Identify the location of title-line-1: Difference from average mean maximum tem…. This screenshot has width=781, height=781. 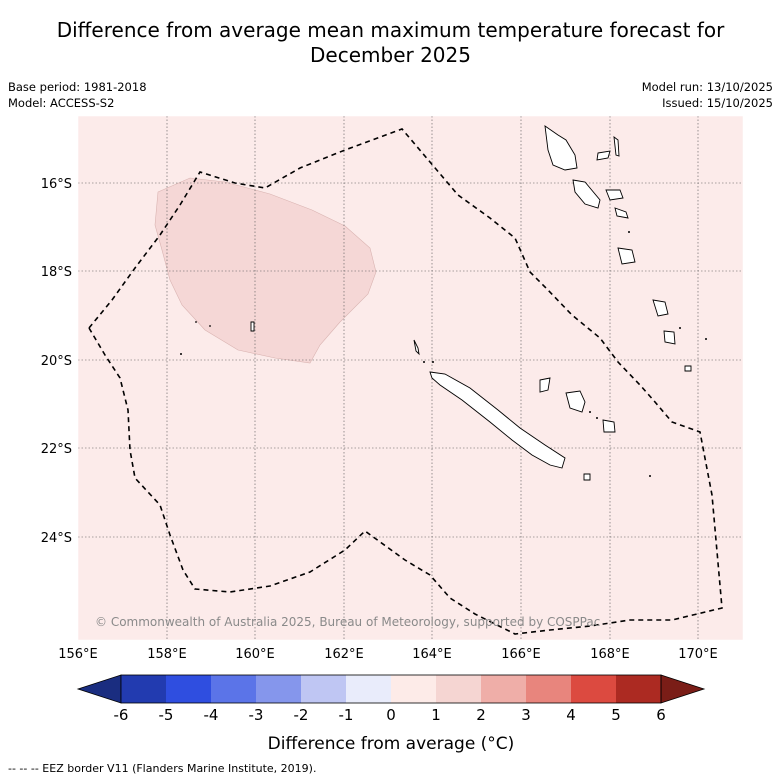
(390, 30).